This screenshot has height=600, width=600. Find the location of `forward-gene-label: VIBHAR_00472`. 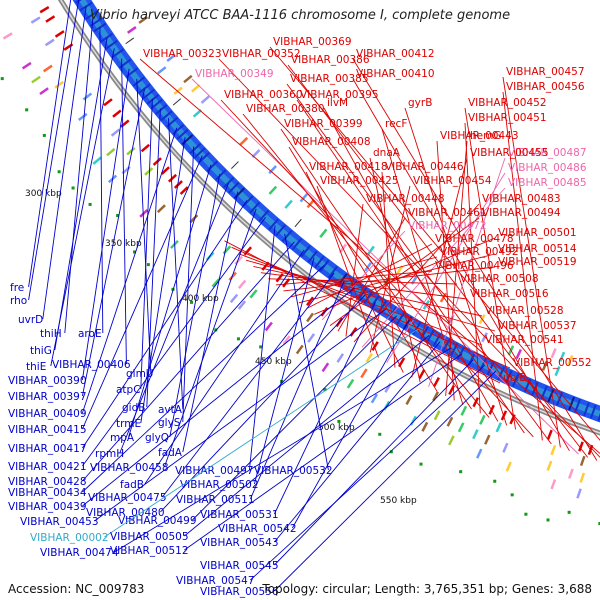

forward-gene-label: VIBHAR_00472 is located at coordinates (447, 226).